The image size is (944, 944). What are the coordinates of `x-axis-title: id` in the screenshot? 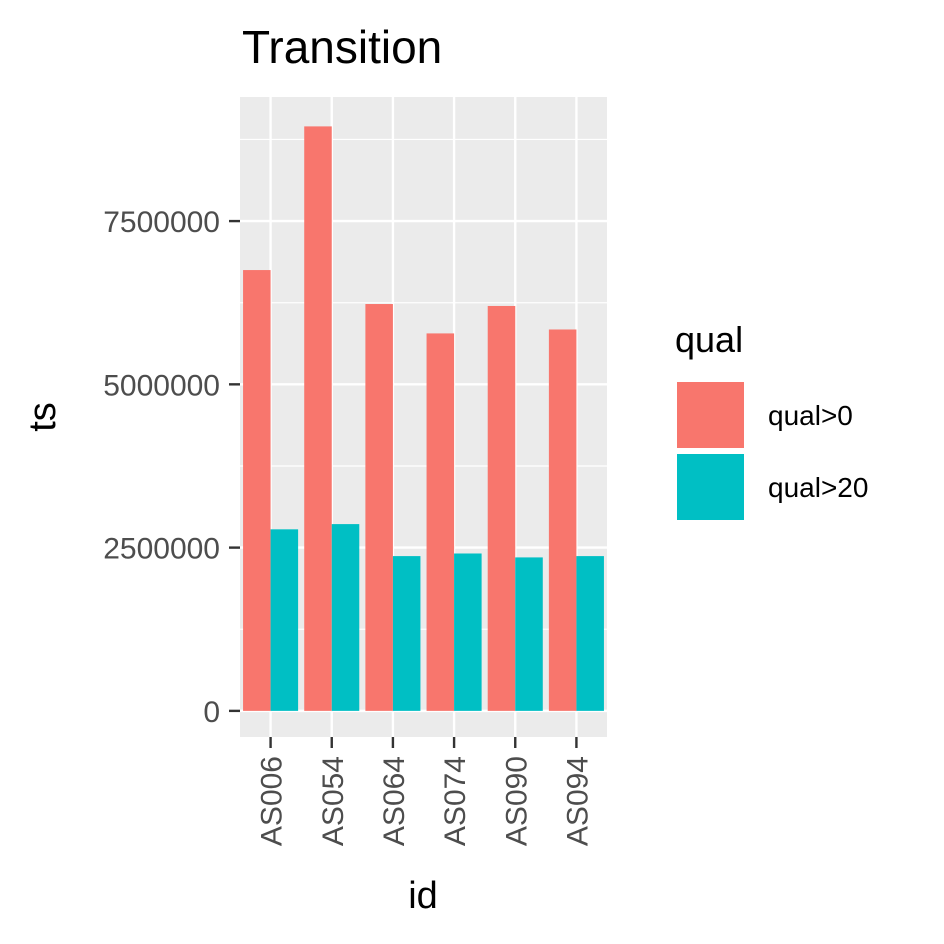 It's located at (423, 896).